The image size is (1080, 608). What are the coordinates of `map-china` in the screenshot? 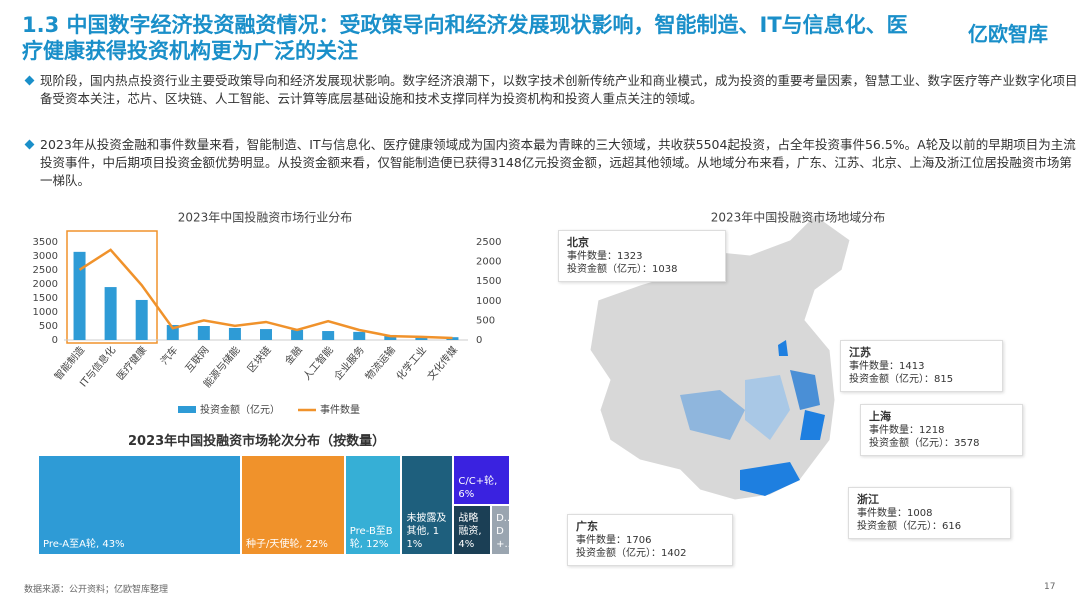 It's located at (720, 357).